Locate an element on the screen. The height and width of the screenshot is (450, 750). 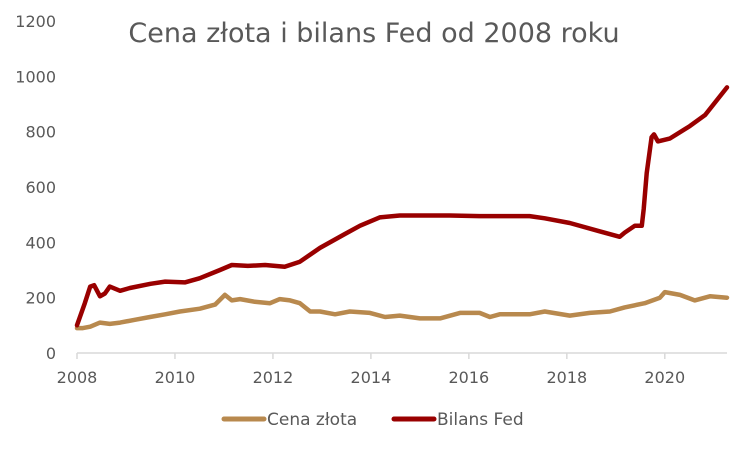
y-tick-label: 1000 is located at coordinates (35, 76).